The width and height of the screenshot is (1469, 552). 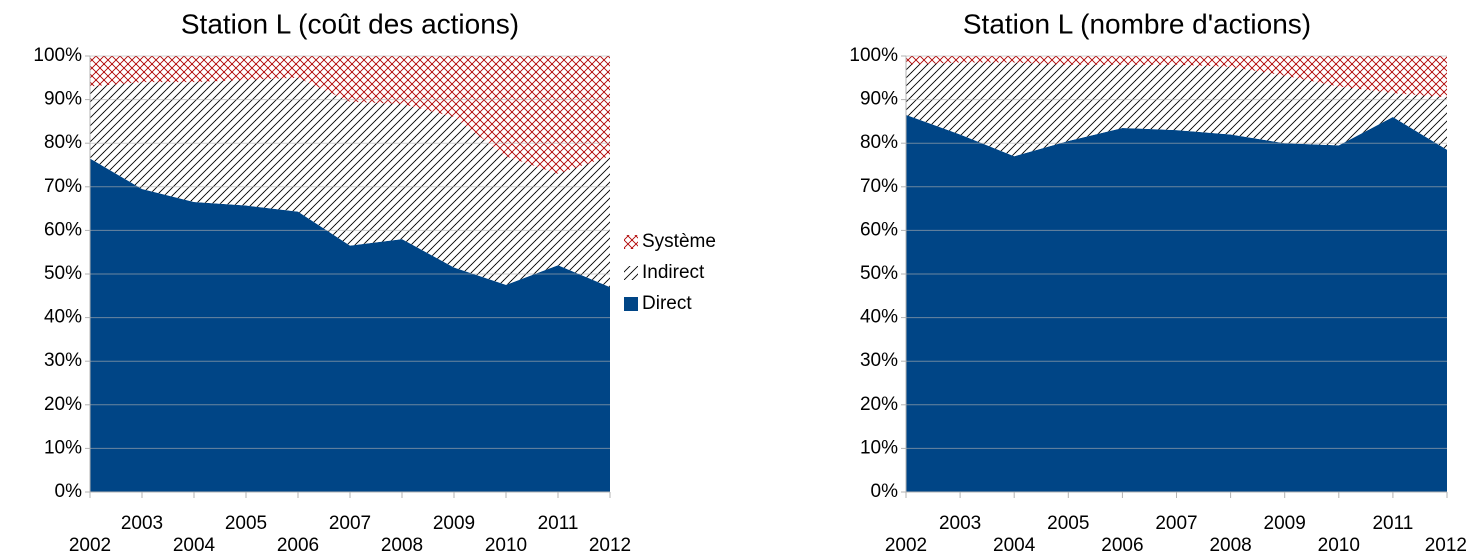 I want to click on chart-title: Station L (nombre d'actions), so click(x=1137, y=23).